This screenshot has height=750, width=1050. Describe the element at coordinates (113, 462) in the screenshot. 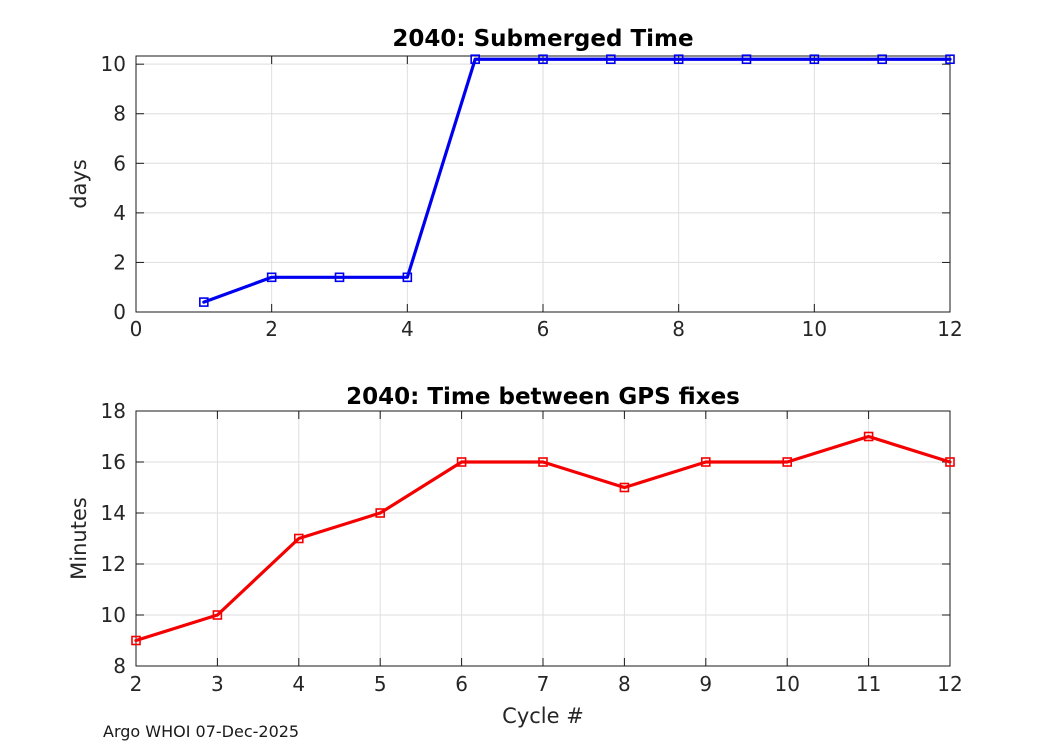

I see `y-tick-label: 16` at that location.